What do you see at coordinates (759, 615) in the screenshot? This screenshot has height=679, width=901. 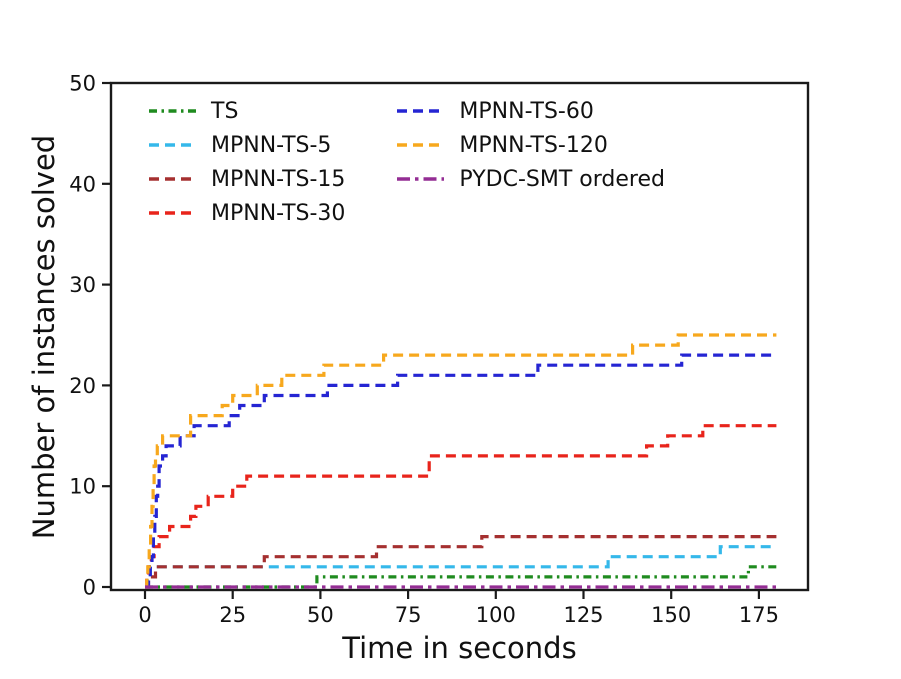 I see `x-tick-label: 175` at bounding box center [759, 615].